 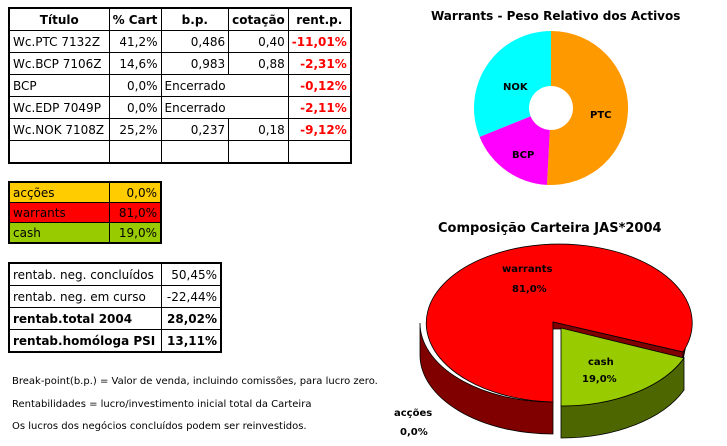 I want to click on cell-titulo: Wc.PTC 7132Z, so click(x=59, y=41).